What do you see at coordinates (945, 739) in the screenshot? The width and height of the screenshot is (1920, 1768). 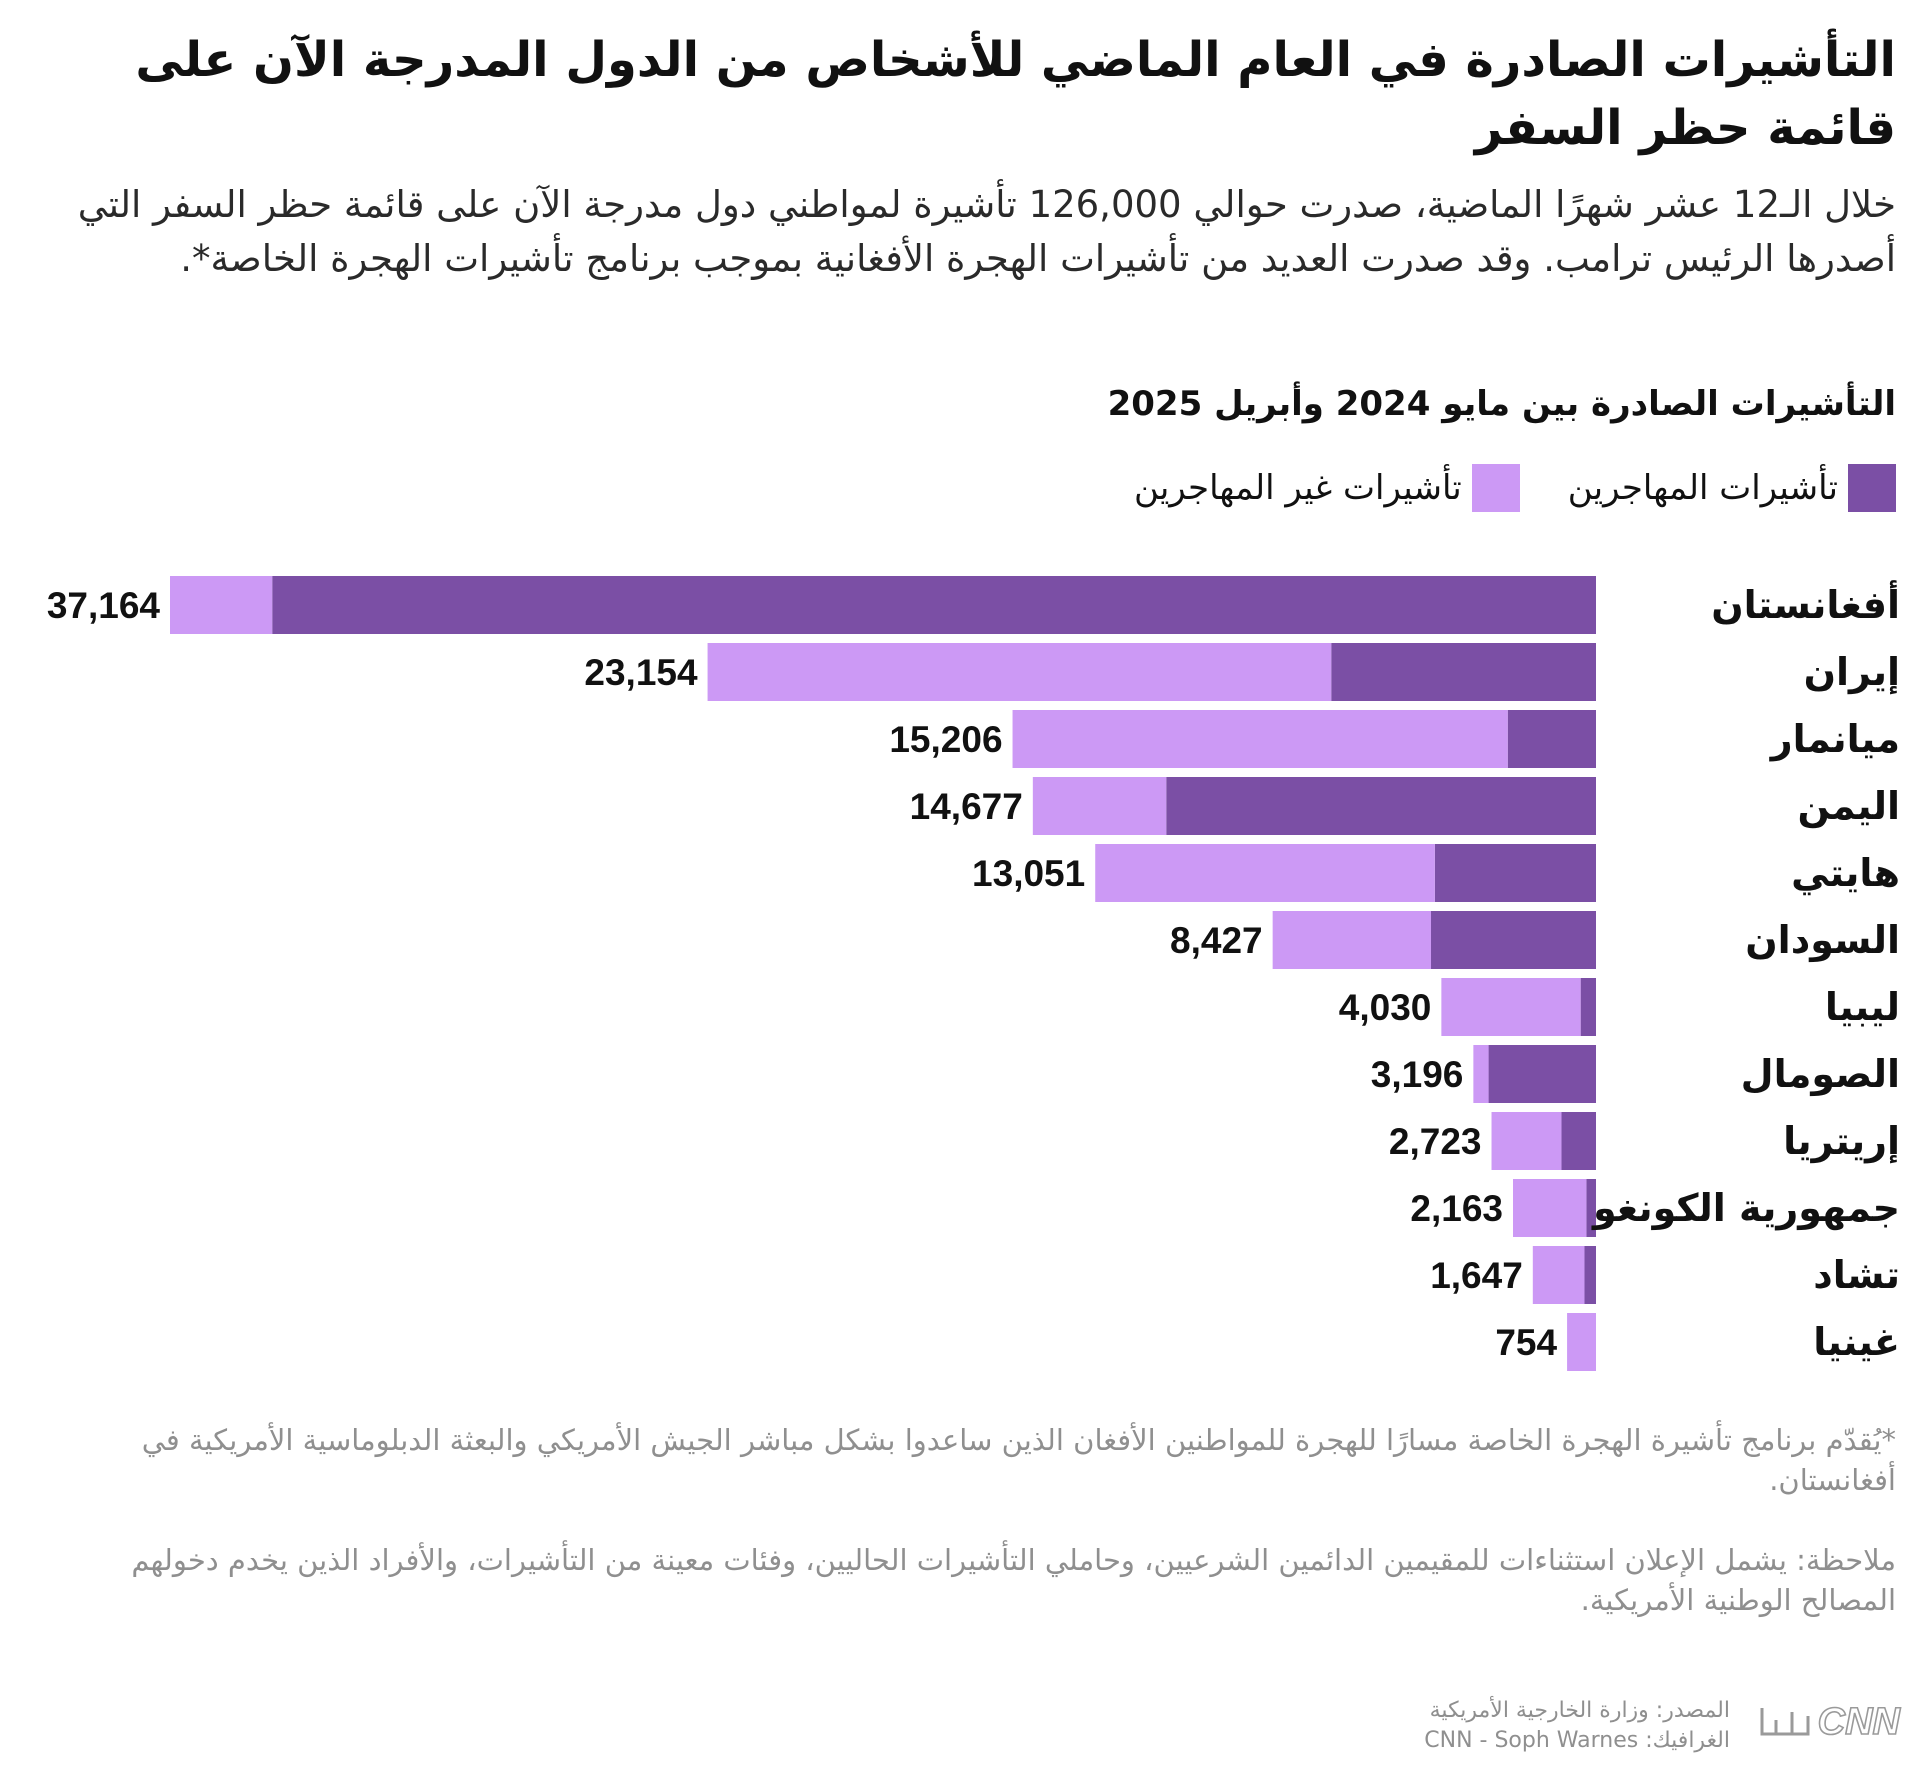 I see `value-label: 15,206` at bounding box center [945, 739].